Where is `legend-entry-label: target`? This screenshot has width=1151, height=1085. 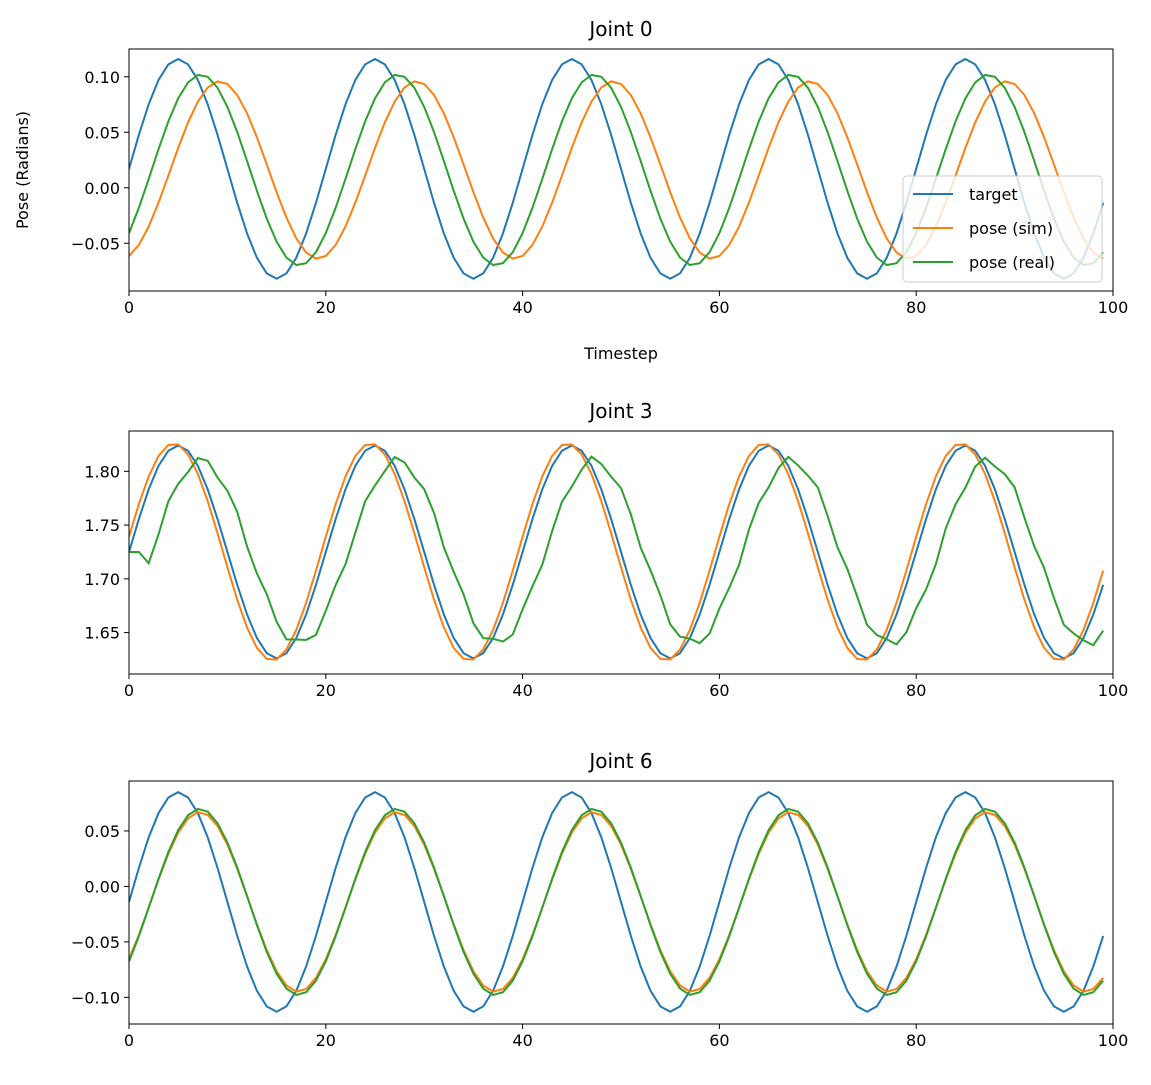
legend-entry-label: target is located at coordinates (993, 194).